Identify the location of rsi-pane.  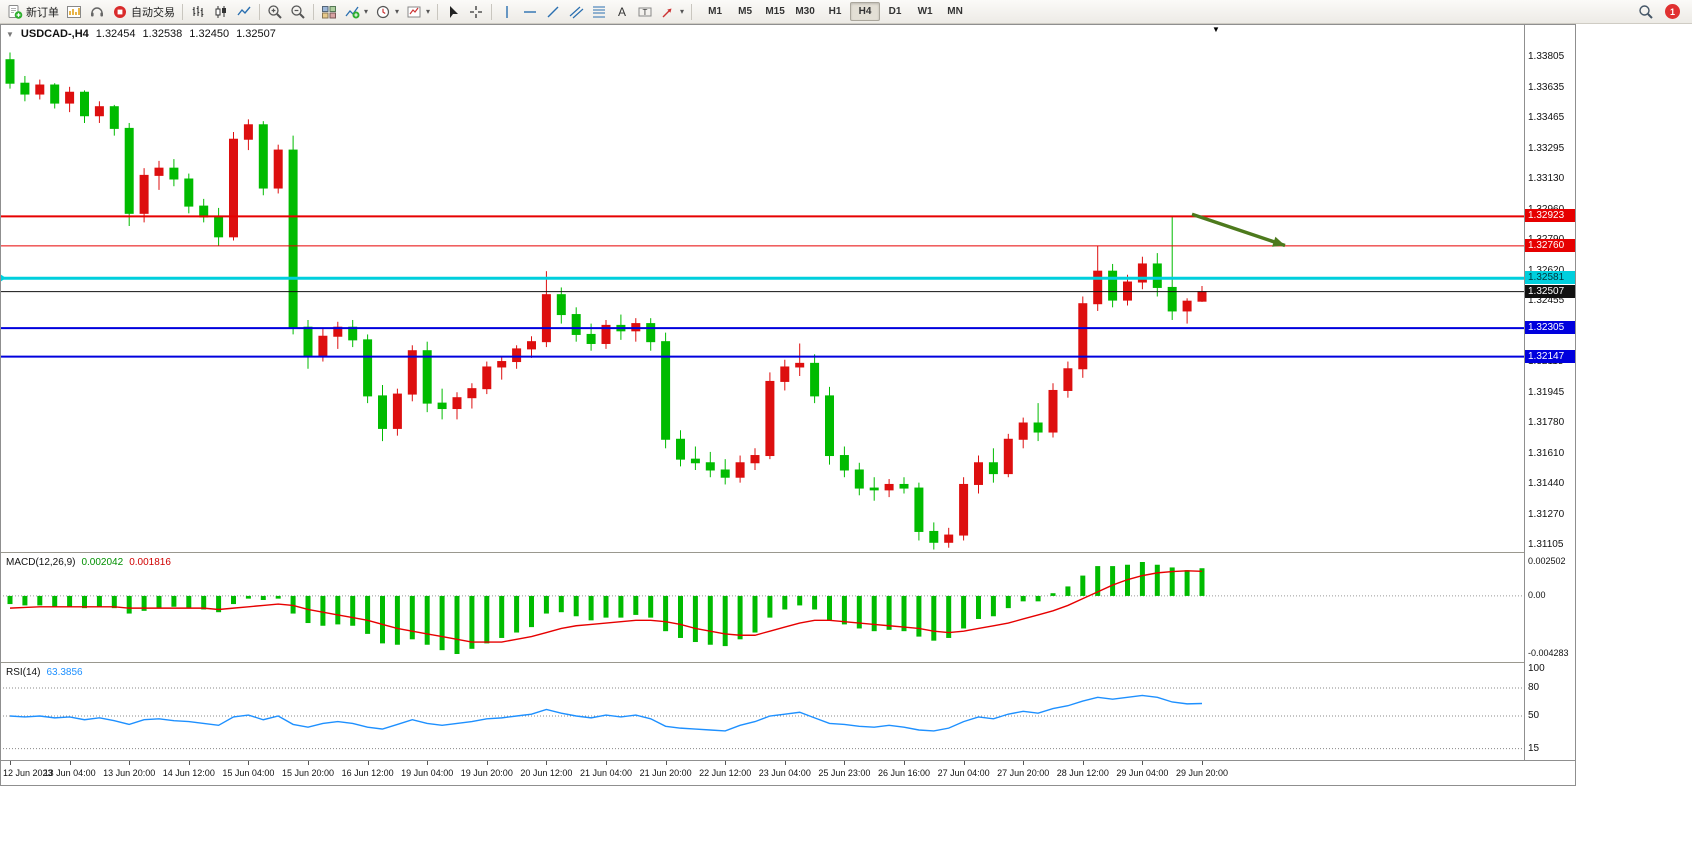
(762, 712).